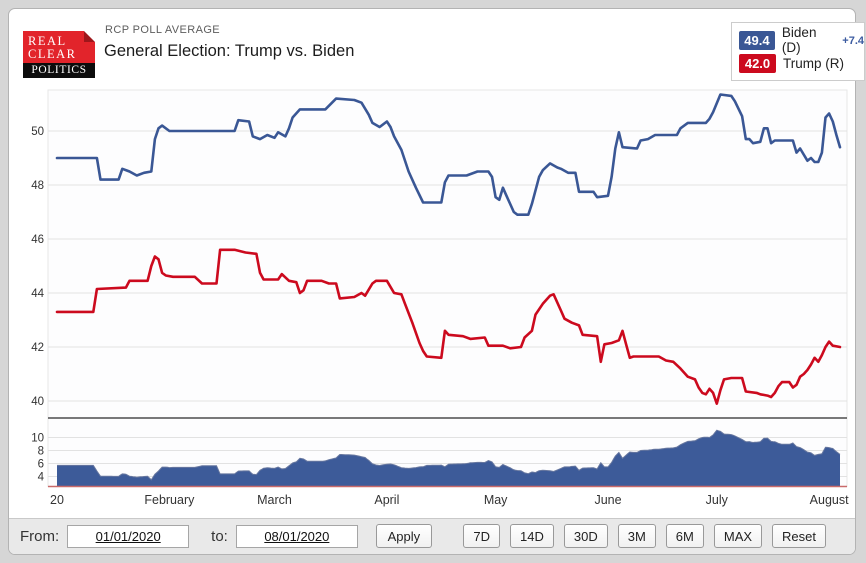  Describe the element at coordinates (532, 536) in the screenshot. I see `range-14d-button: 14D` at that location.